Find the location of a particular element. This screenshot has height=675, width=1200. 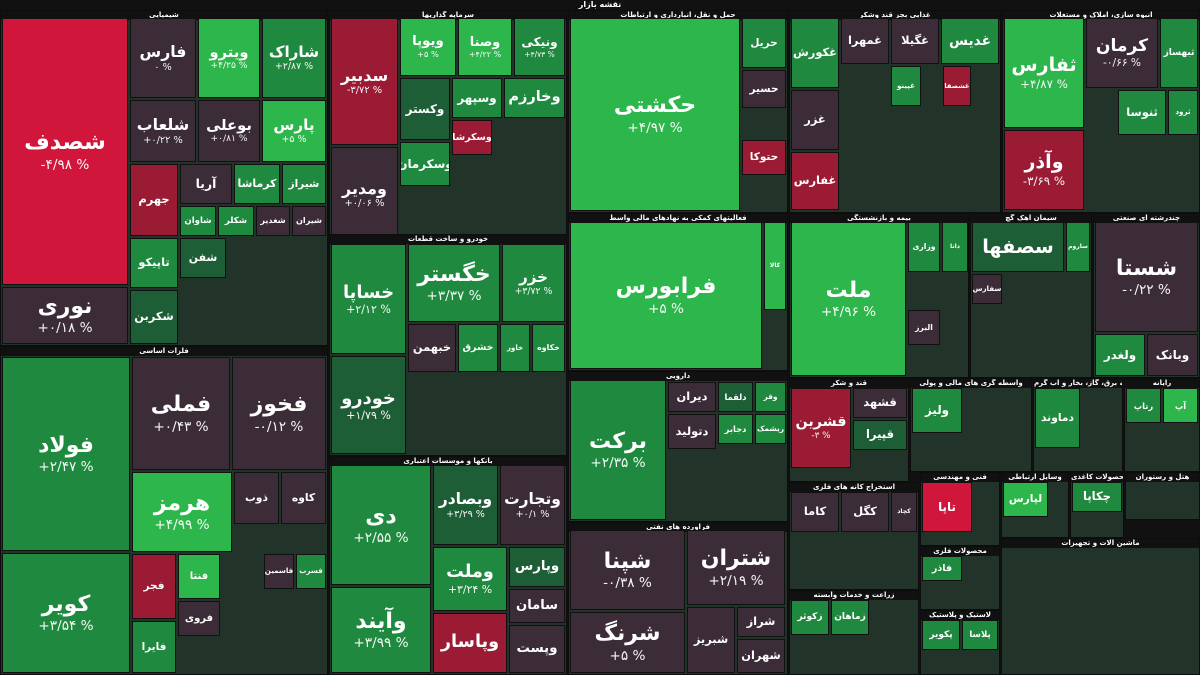

stock-tile: زماهان is located at coordinates (850, 617).